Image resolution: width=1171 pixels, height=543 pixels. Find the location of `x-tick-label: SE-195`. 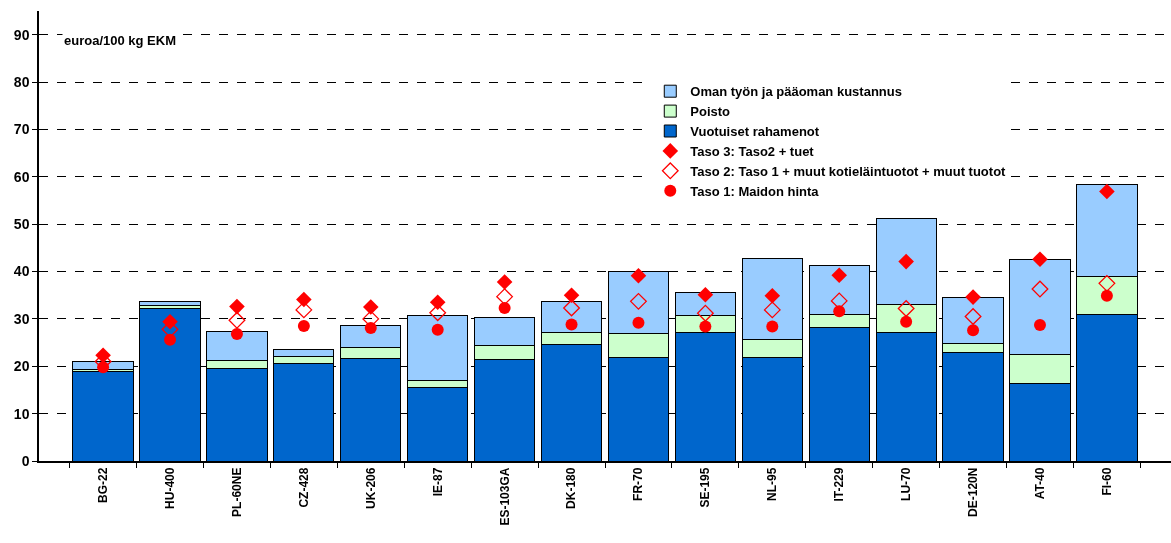

x-tick-label: SE-195 is located at coordinates (705, 487).